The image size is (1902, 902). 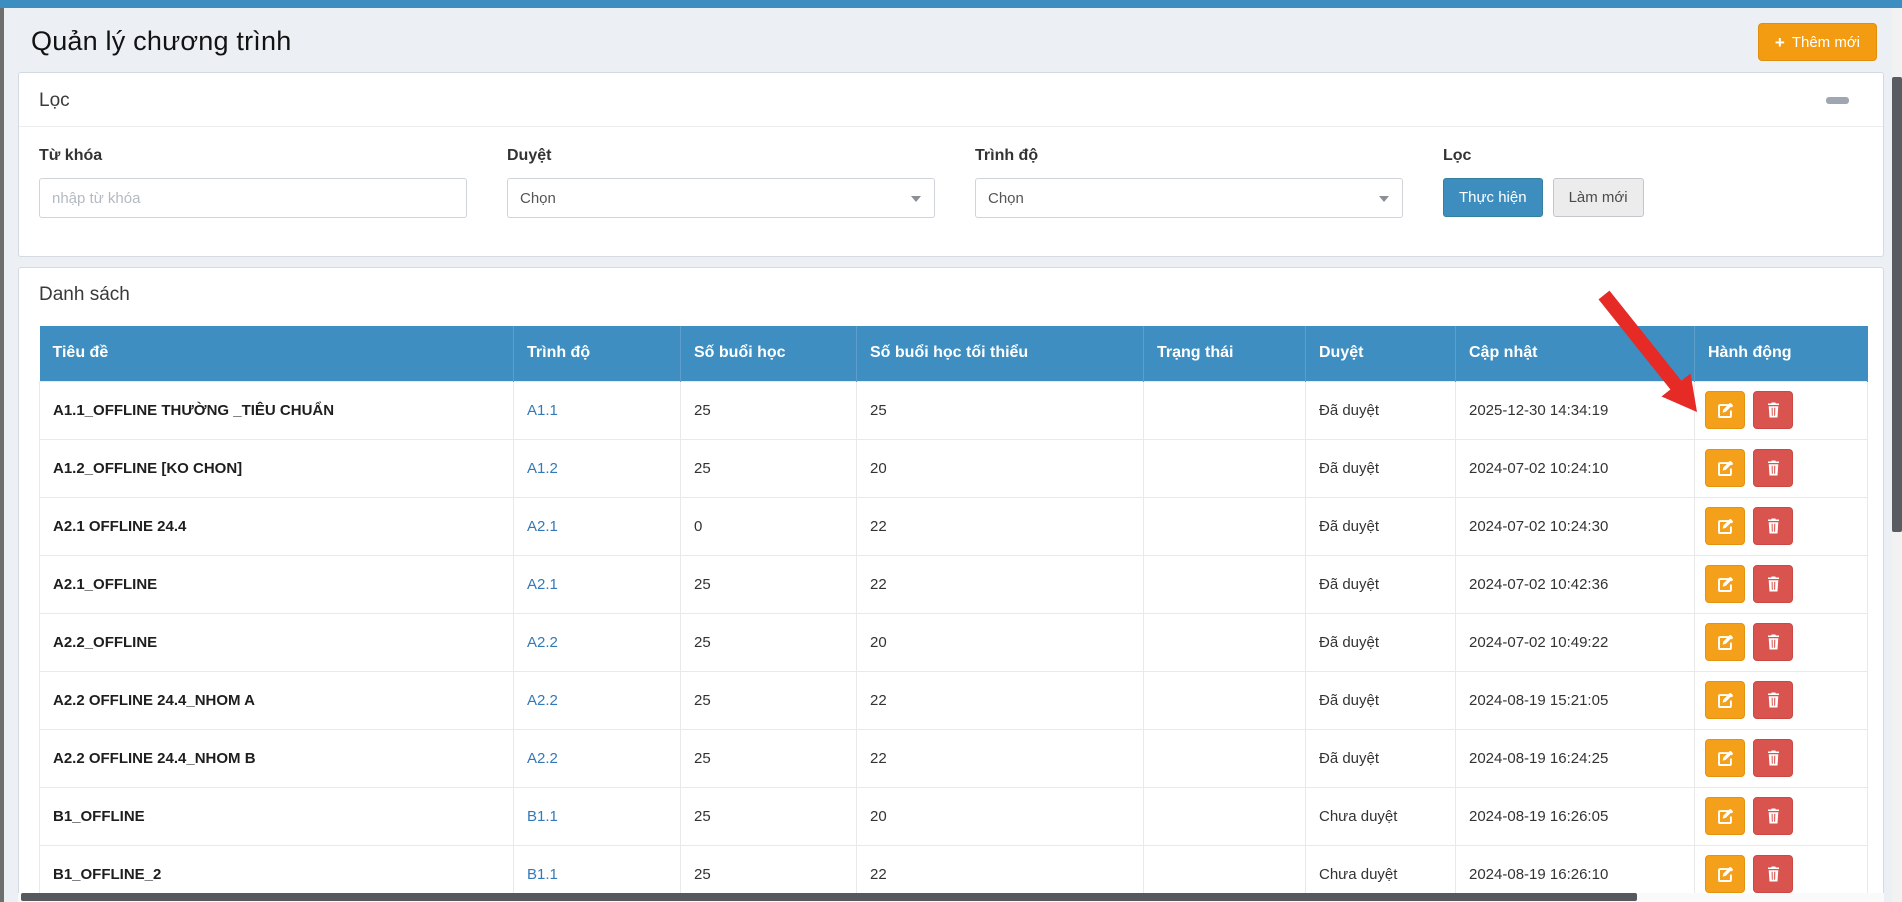 What do you see at coordinates (768, 353) in the screenshot?
I see `col-header-sessions: Số buổi học` at bounding box center [768, 353].